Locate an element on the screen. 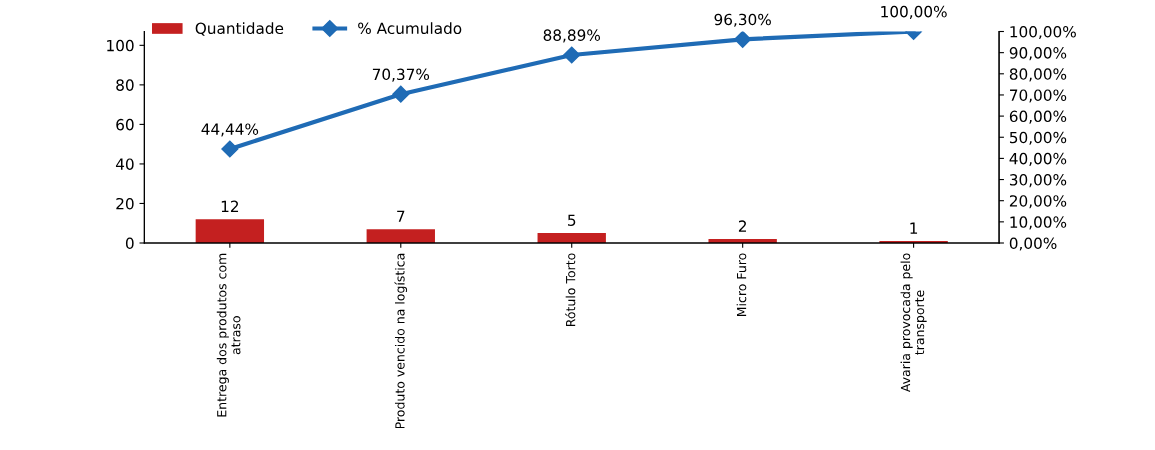 The width and height of the screenshot is (1155, 450). y2-tick-label: 90,00% is located at coordinates (1038, 54).